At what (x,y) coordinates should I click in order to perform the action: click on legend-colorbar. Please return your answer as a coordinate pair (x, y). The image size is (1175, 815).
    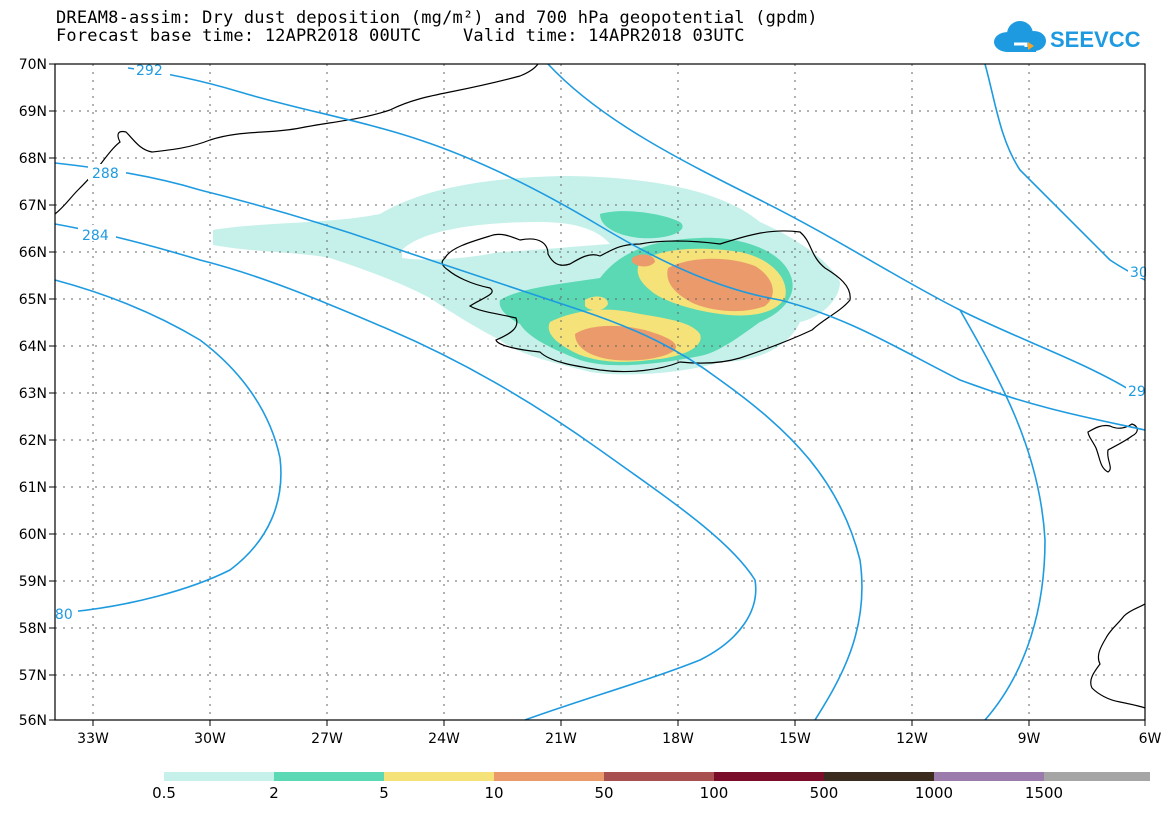
    Looking at the image, I should click on (657, 776).